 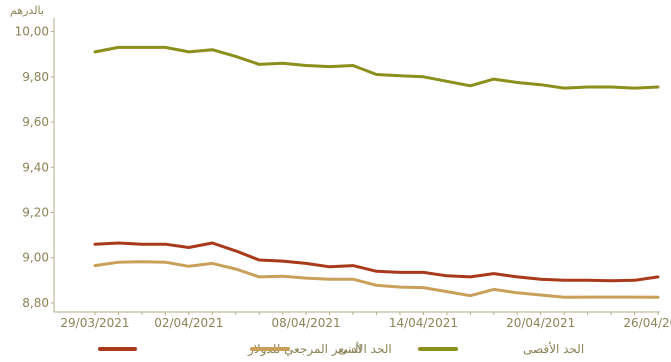 I want to click on y-tick-label: 8,80, so click(x=35, y=303).